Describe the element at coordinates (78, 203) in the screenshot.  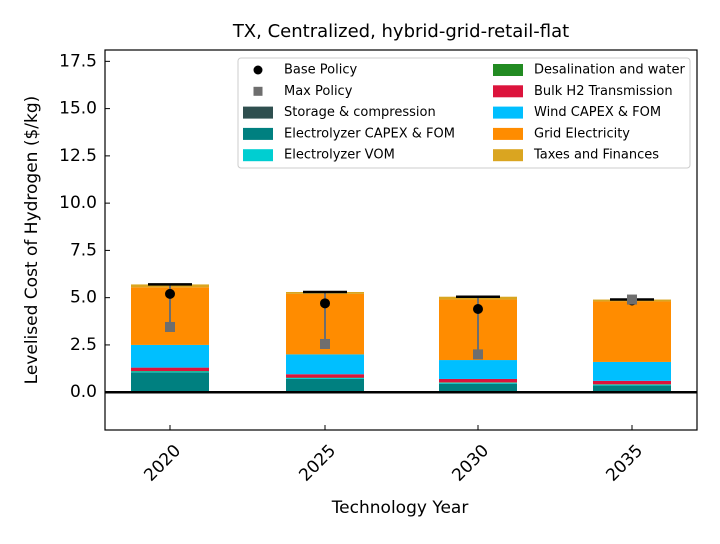
I see `y-tick-label: 10.0` at that location.